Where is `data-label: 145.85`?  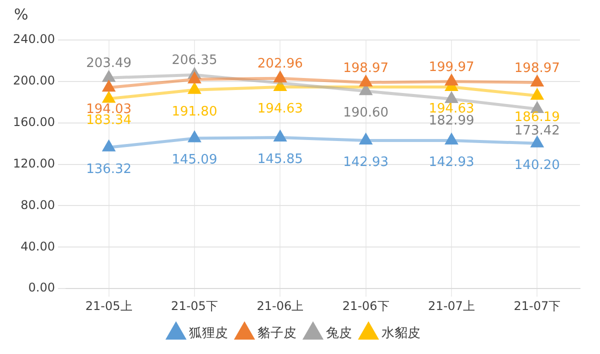
data-label: 145.85 is located at coordinates (280, 159).